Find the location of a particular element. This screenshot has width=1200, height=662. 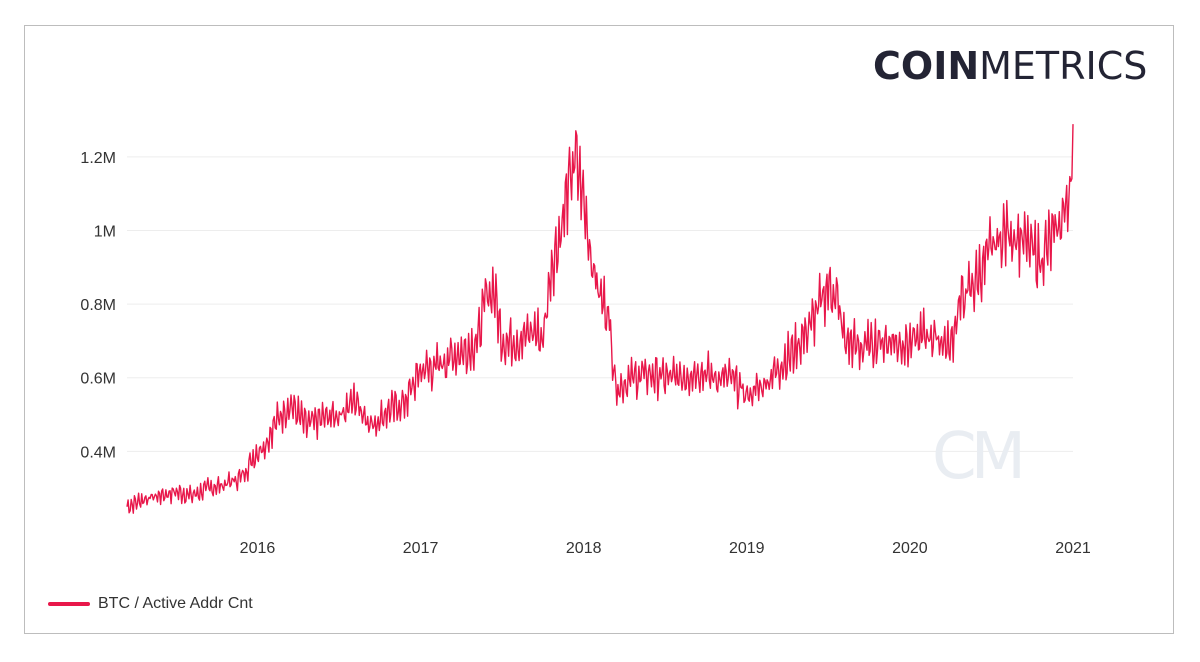

legend: BTC / Active Addr Cnt is located at coordinates (150, 604).